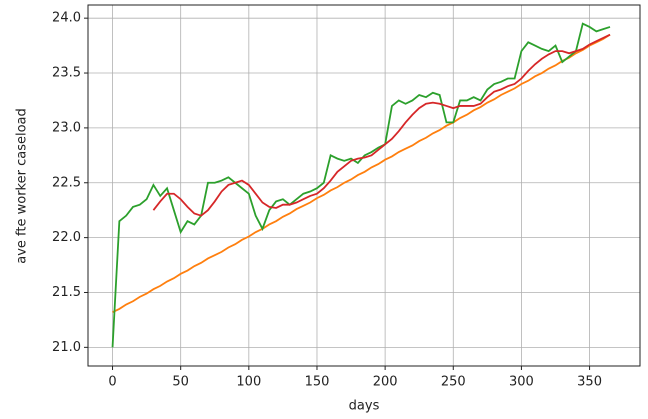 This screenshot has width=648, height=419. What do you see at coordinates (66, 127) in the screenshot?
I see `y-tick-label: 23.0` at bounding box center [66, 127].